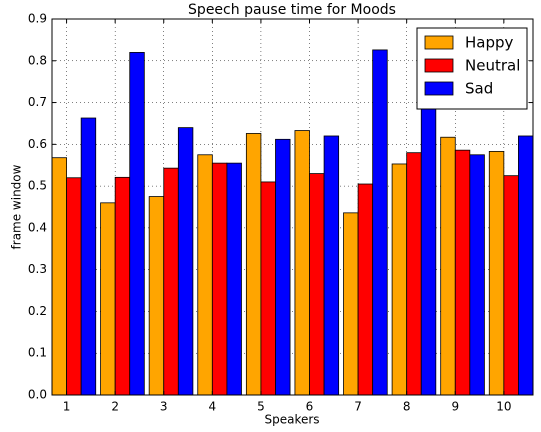  I want to click on y-tick-label: 0.6, so click(37, 144).